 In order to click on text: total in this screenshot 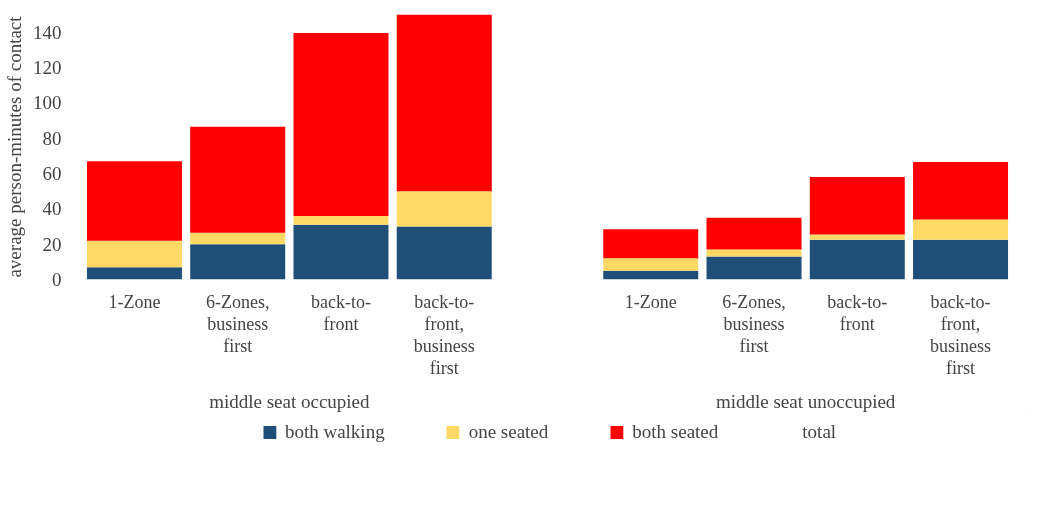, I will do `click(819, 432)`.